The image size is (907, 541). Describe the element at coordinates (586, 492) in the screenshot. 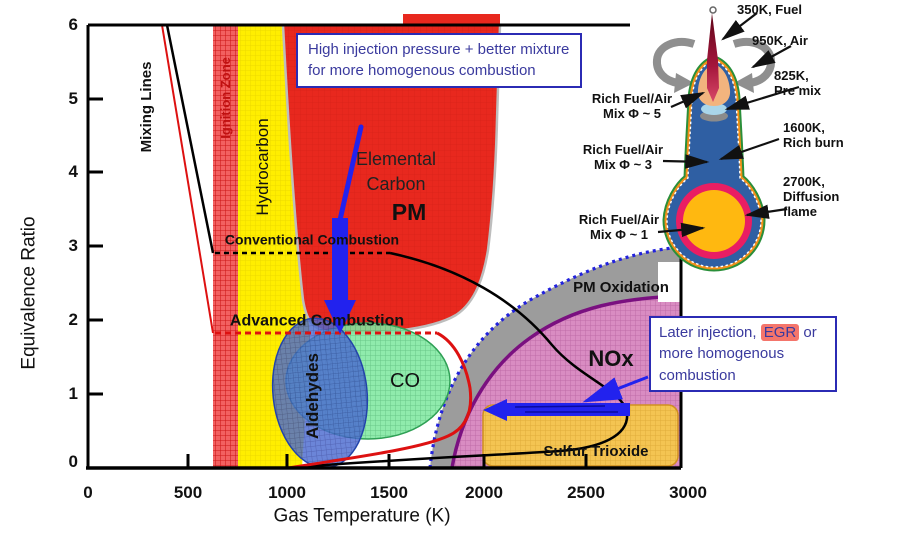

I see `x-tick-2500: 2500` at that location.